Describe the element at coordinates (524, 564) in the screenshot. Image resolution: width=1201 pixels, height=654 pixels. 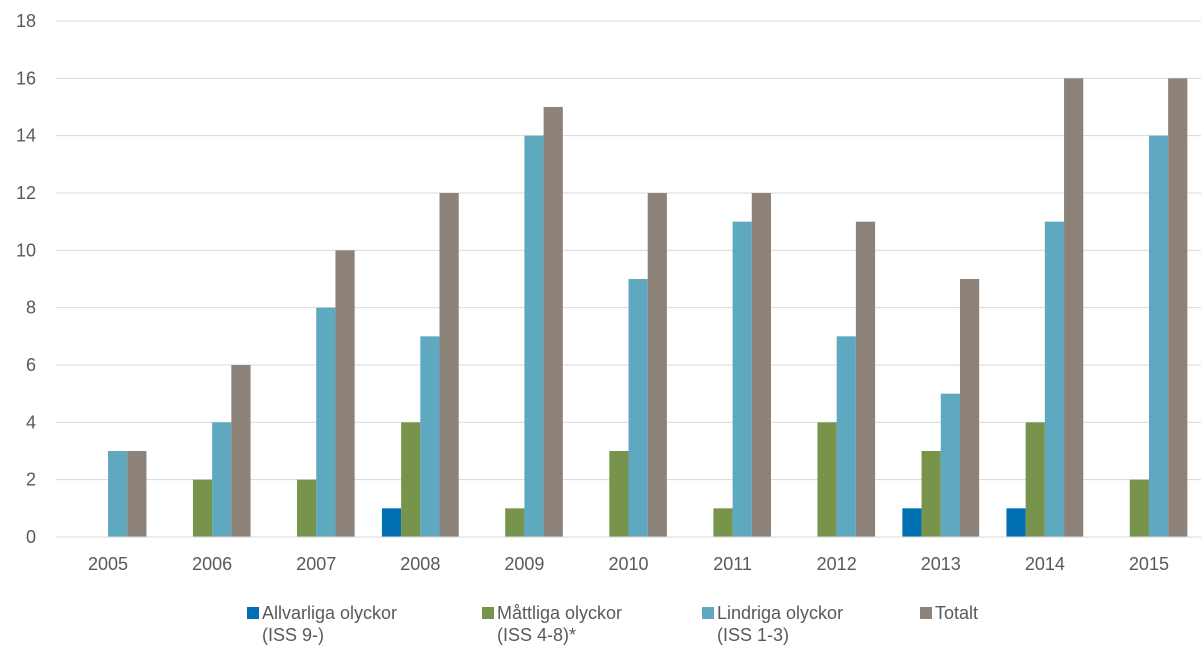
I see `x-tick-label: 2009` at that location.